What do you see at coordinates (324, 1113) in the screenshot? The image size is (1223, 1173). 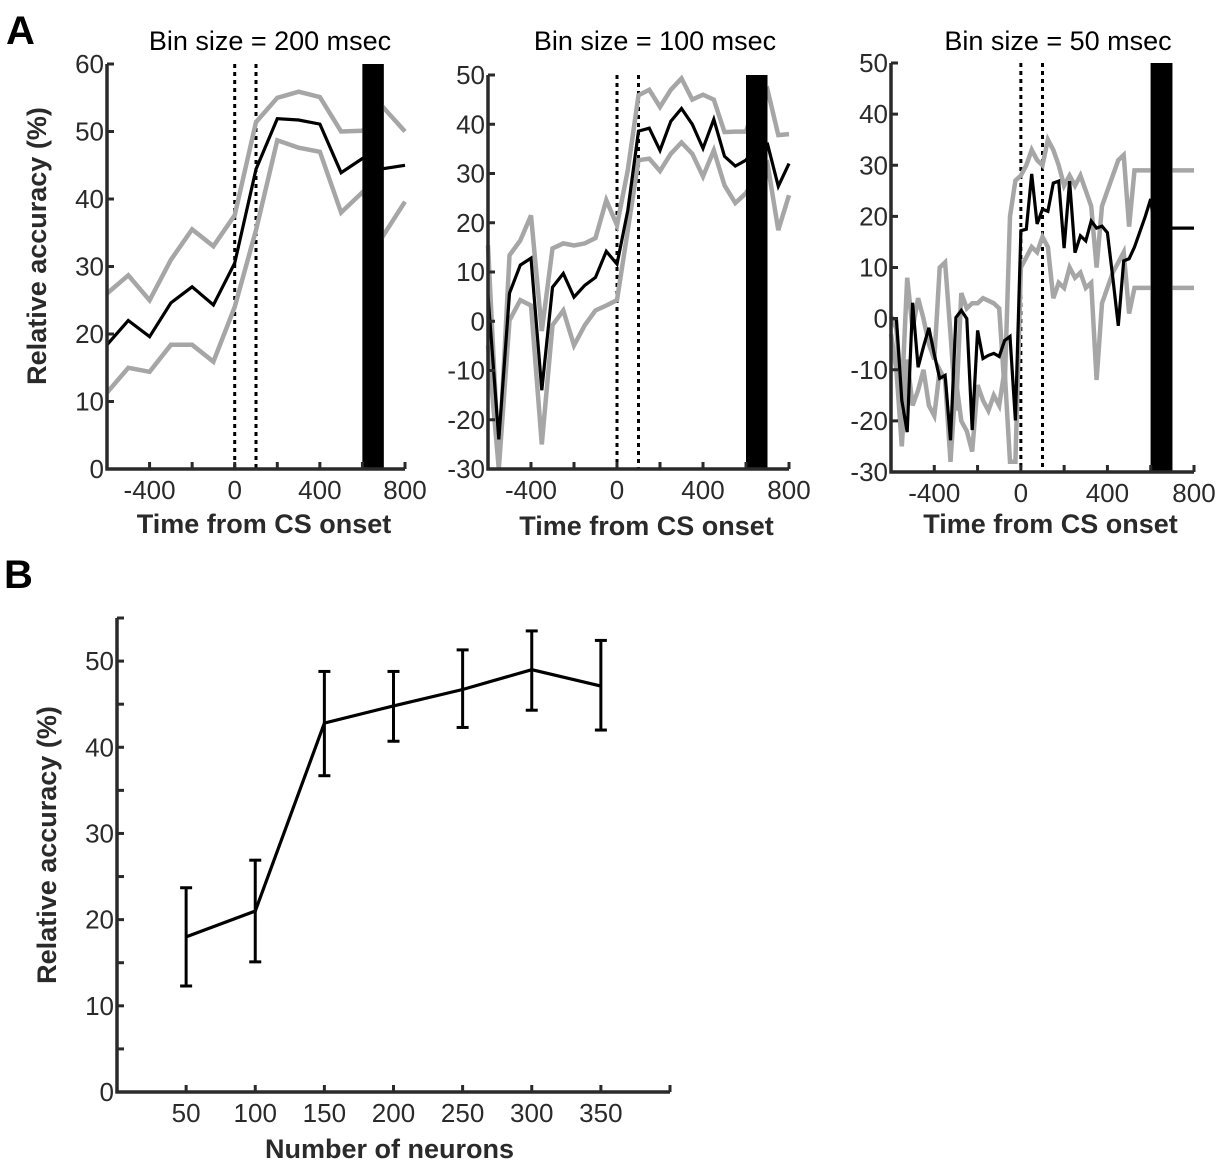 I see `x-tick-label: 150` at bounding box center [324, 1113].